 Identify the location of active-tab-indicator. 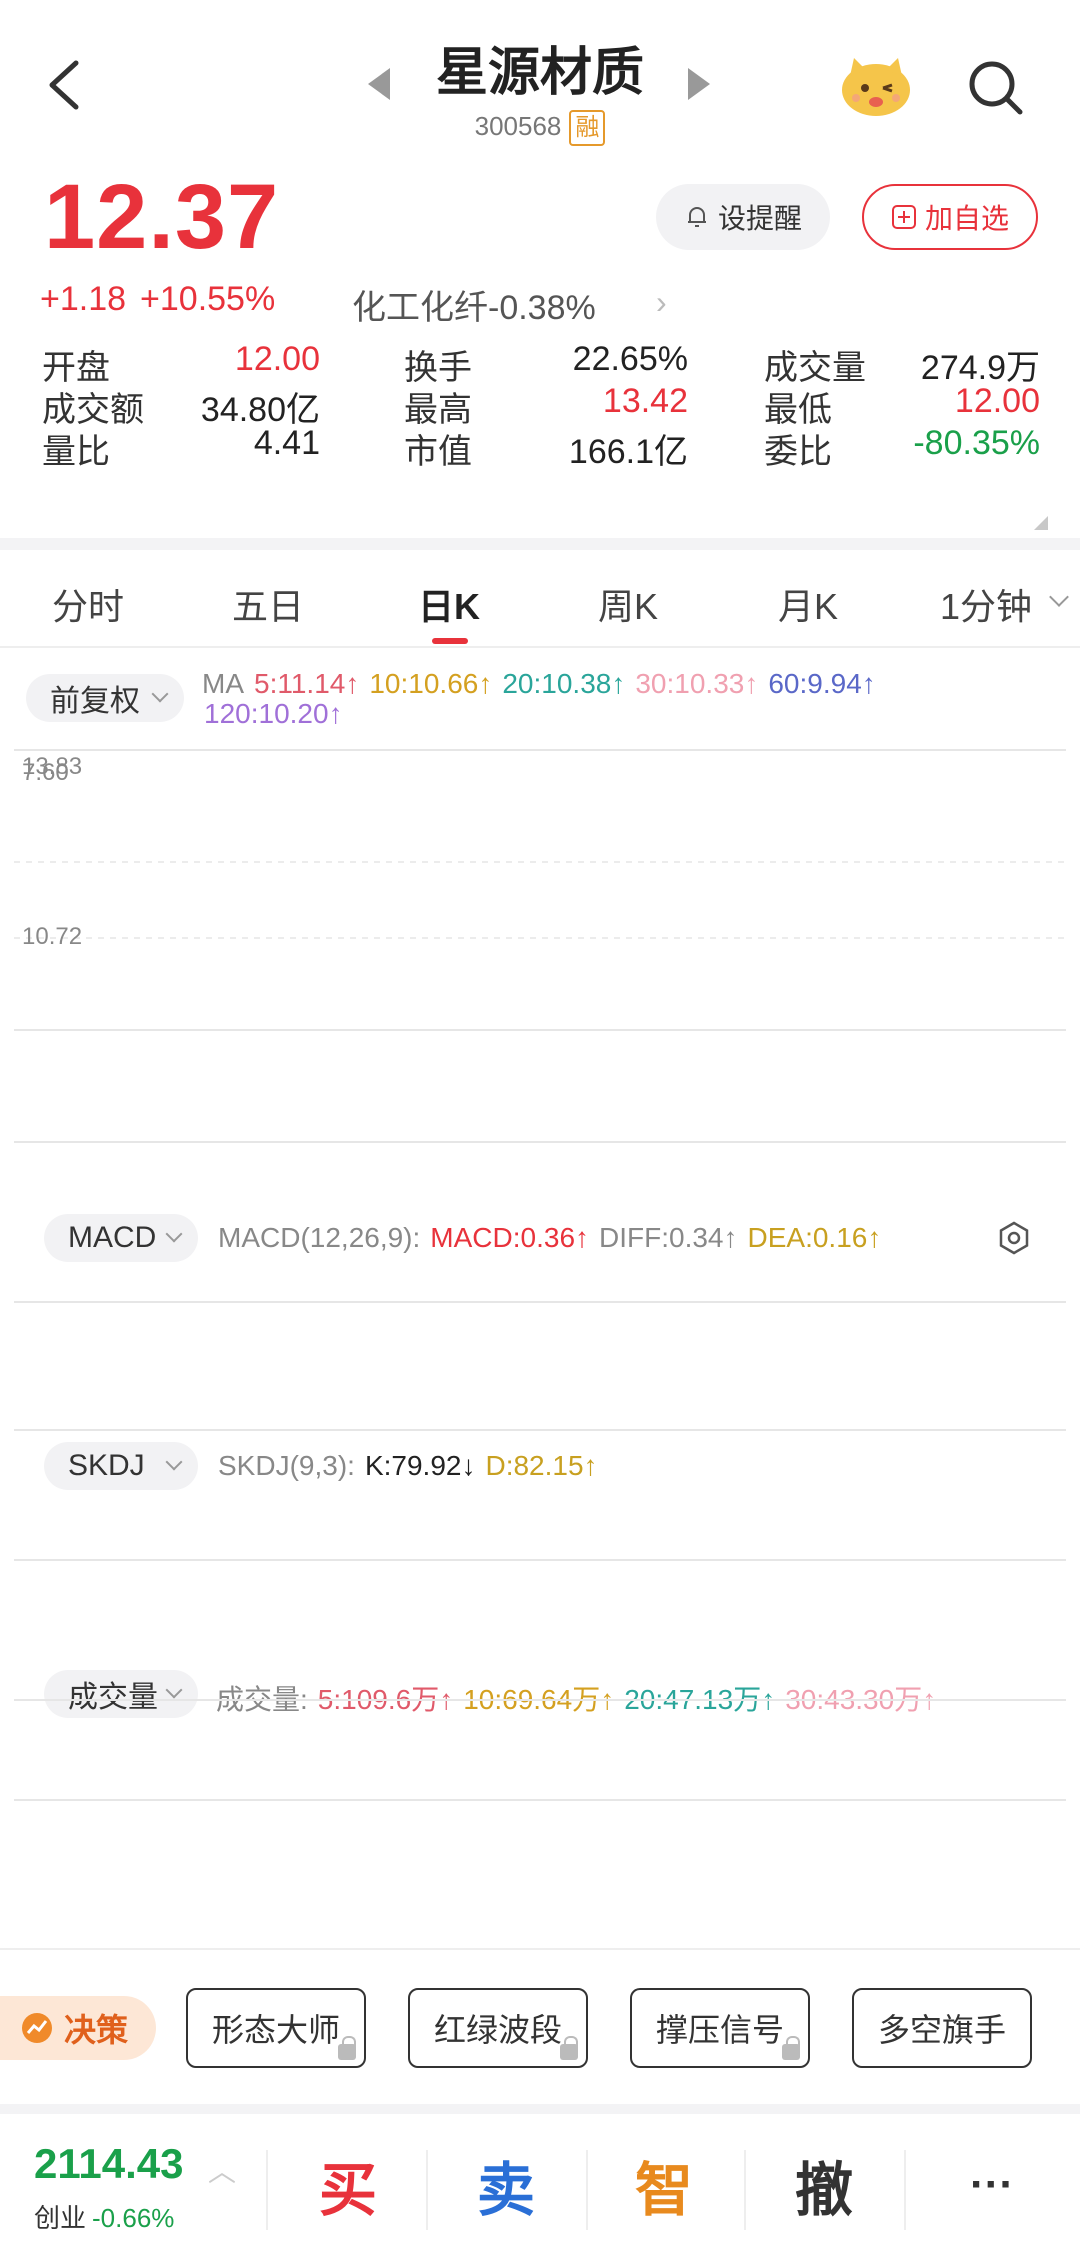
(450, 641).